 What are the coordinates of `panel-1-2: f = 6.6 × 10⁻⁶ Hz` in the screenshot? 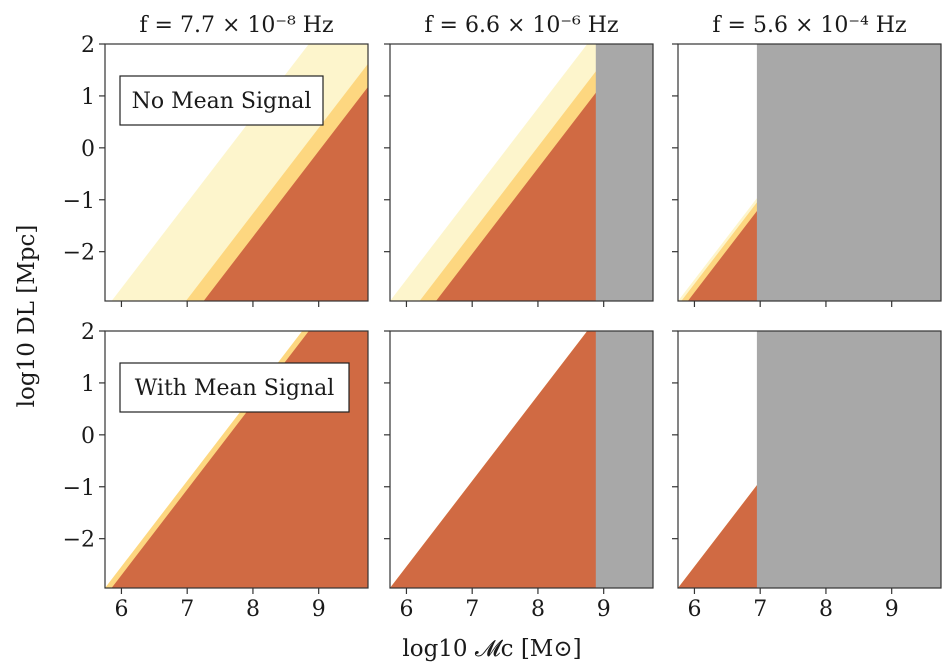 It's located at (519, 160).